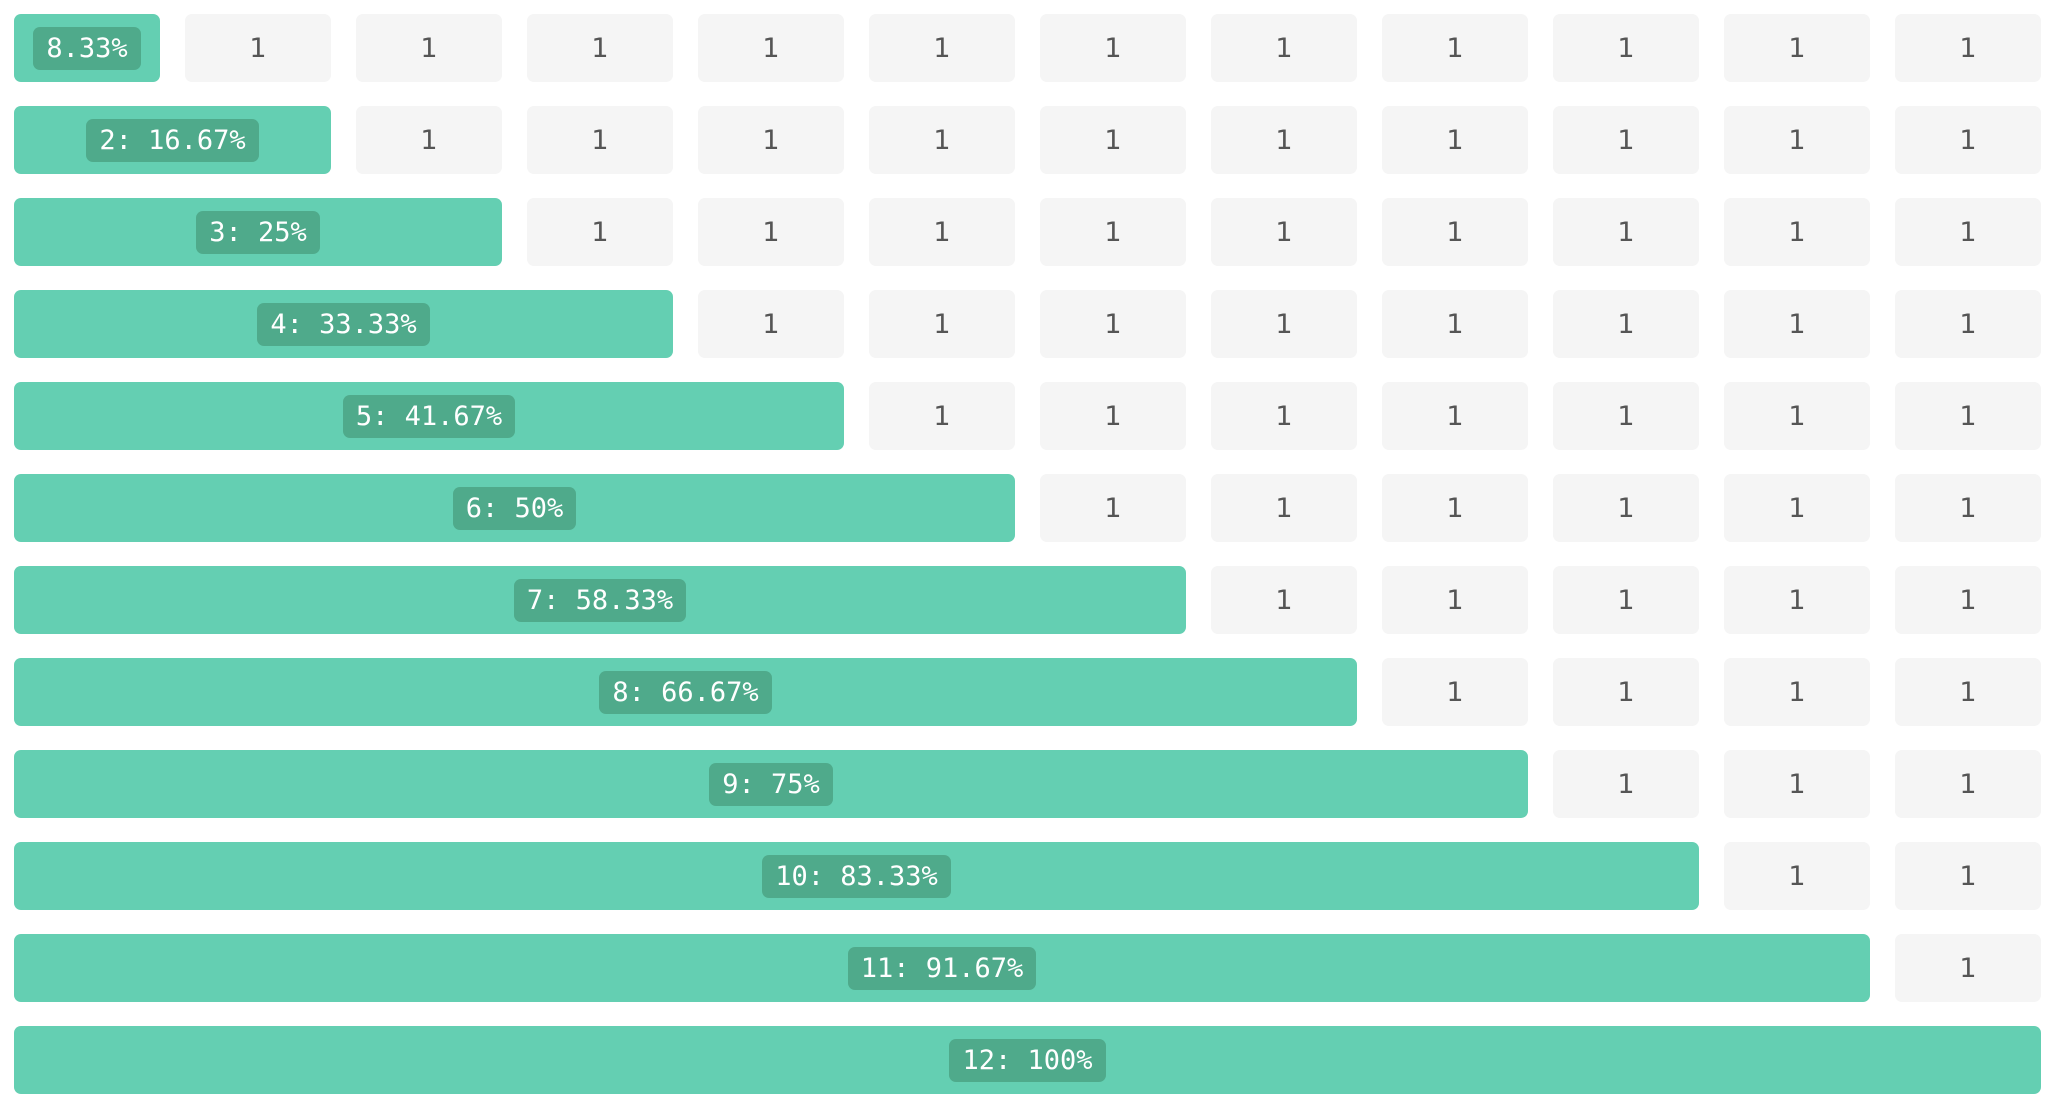  I want to click on span-label: 2: 16.67%, so click(172, 140).